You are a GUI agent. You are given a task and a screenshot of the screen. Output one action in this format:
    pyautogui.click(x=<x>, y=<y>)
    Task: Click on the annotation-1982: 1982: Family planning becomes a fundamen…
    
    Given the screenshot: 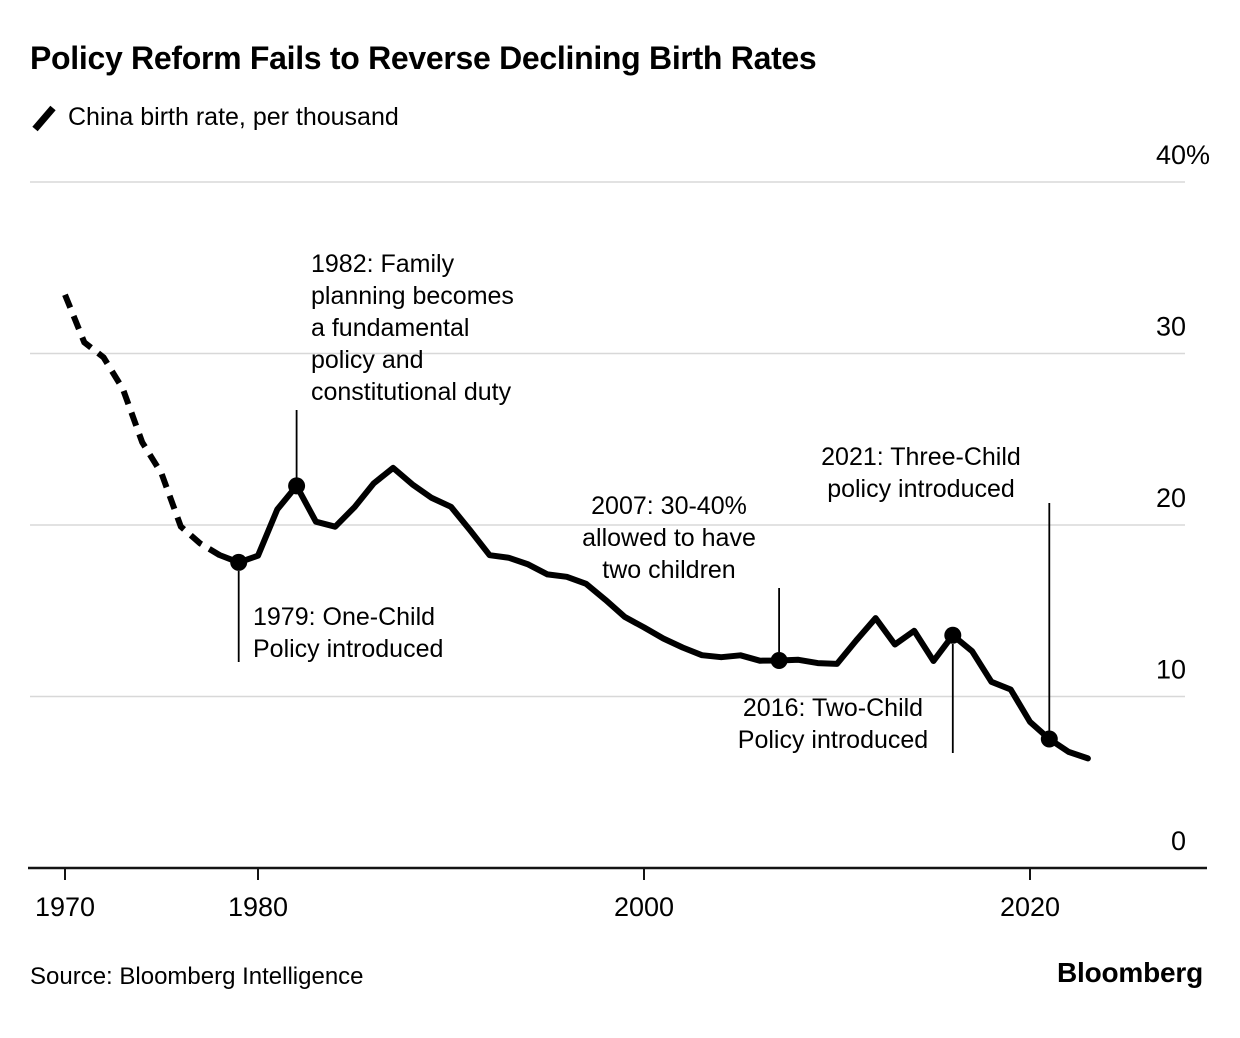 What is the action you would take?
    pyautogui.click(x=412, y=328)
    